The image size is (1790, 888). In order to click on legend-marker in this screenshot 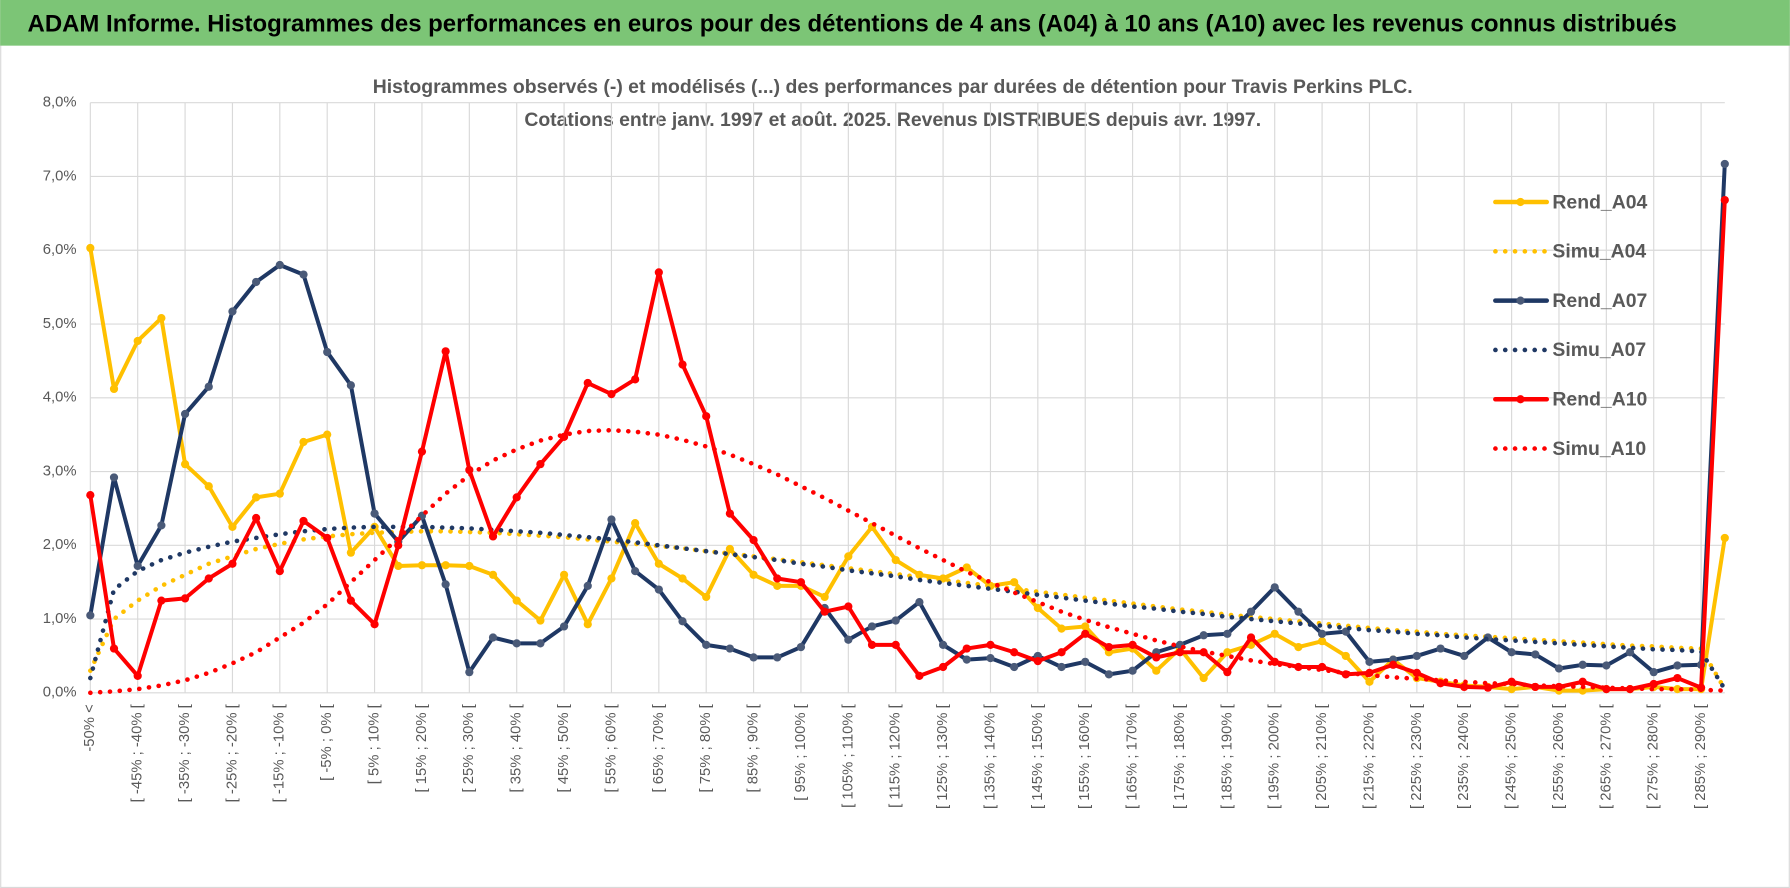, I will do `click(1520, 300)`.